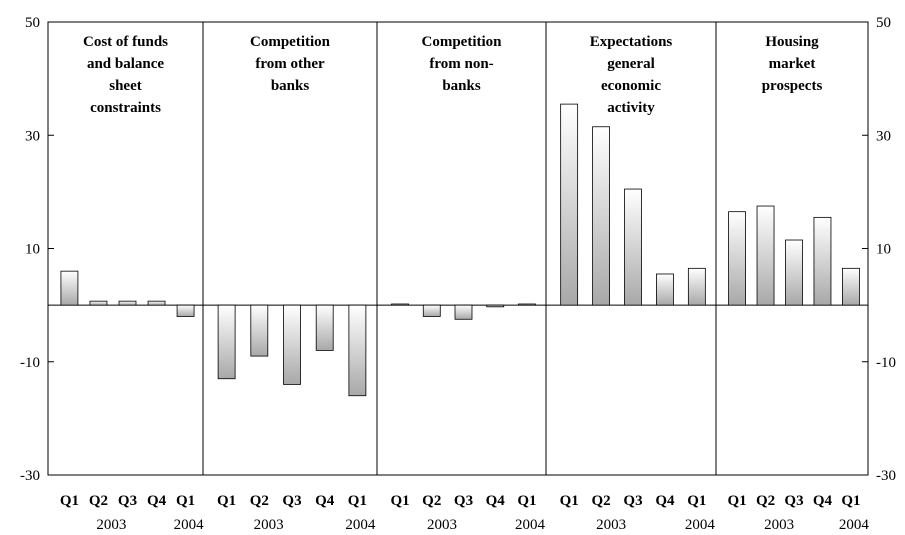 The width and height of the screenshot is (905, 535). Describe the element at coordinates (32, 136) in the screenshot. I see `y-tick-label-left: 30` at that location.